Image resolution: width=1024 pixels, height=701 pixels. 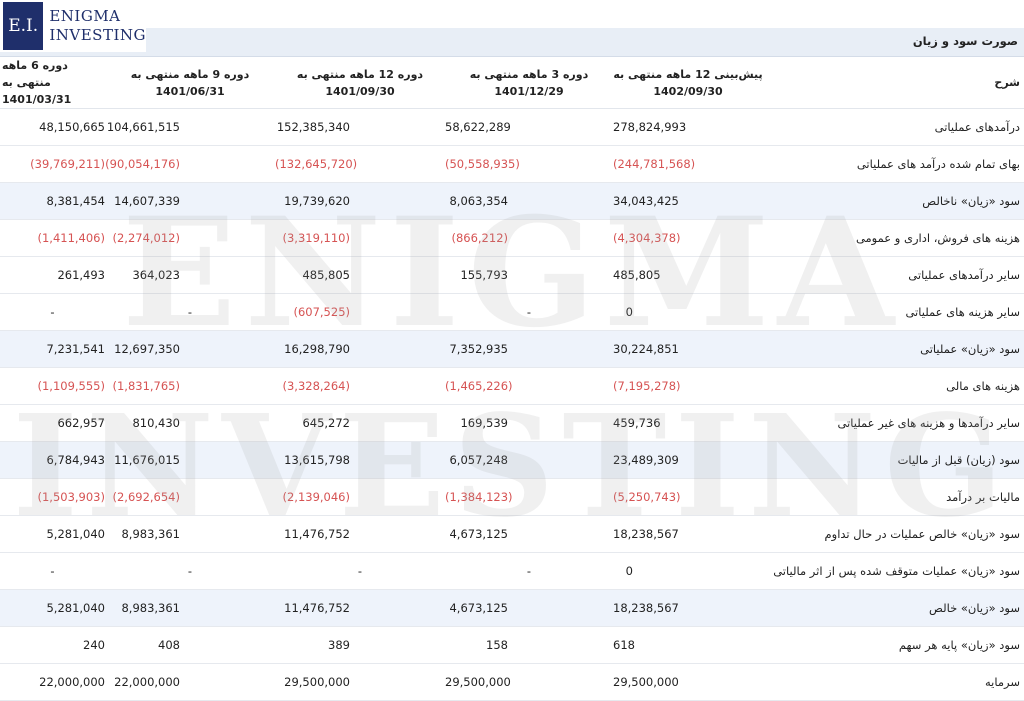 What do you see at coordinates (688, 497) in the screenshot?
I see `cell-value: (5,250,743)` at bounding box center [688, 497].